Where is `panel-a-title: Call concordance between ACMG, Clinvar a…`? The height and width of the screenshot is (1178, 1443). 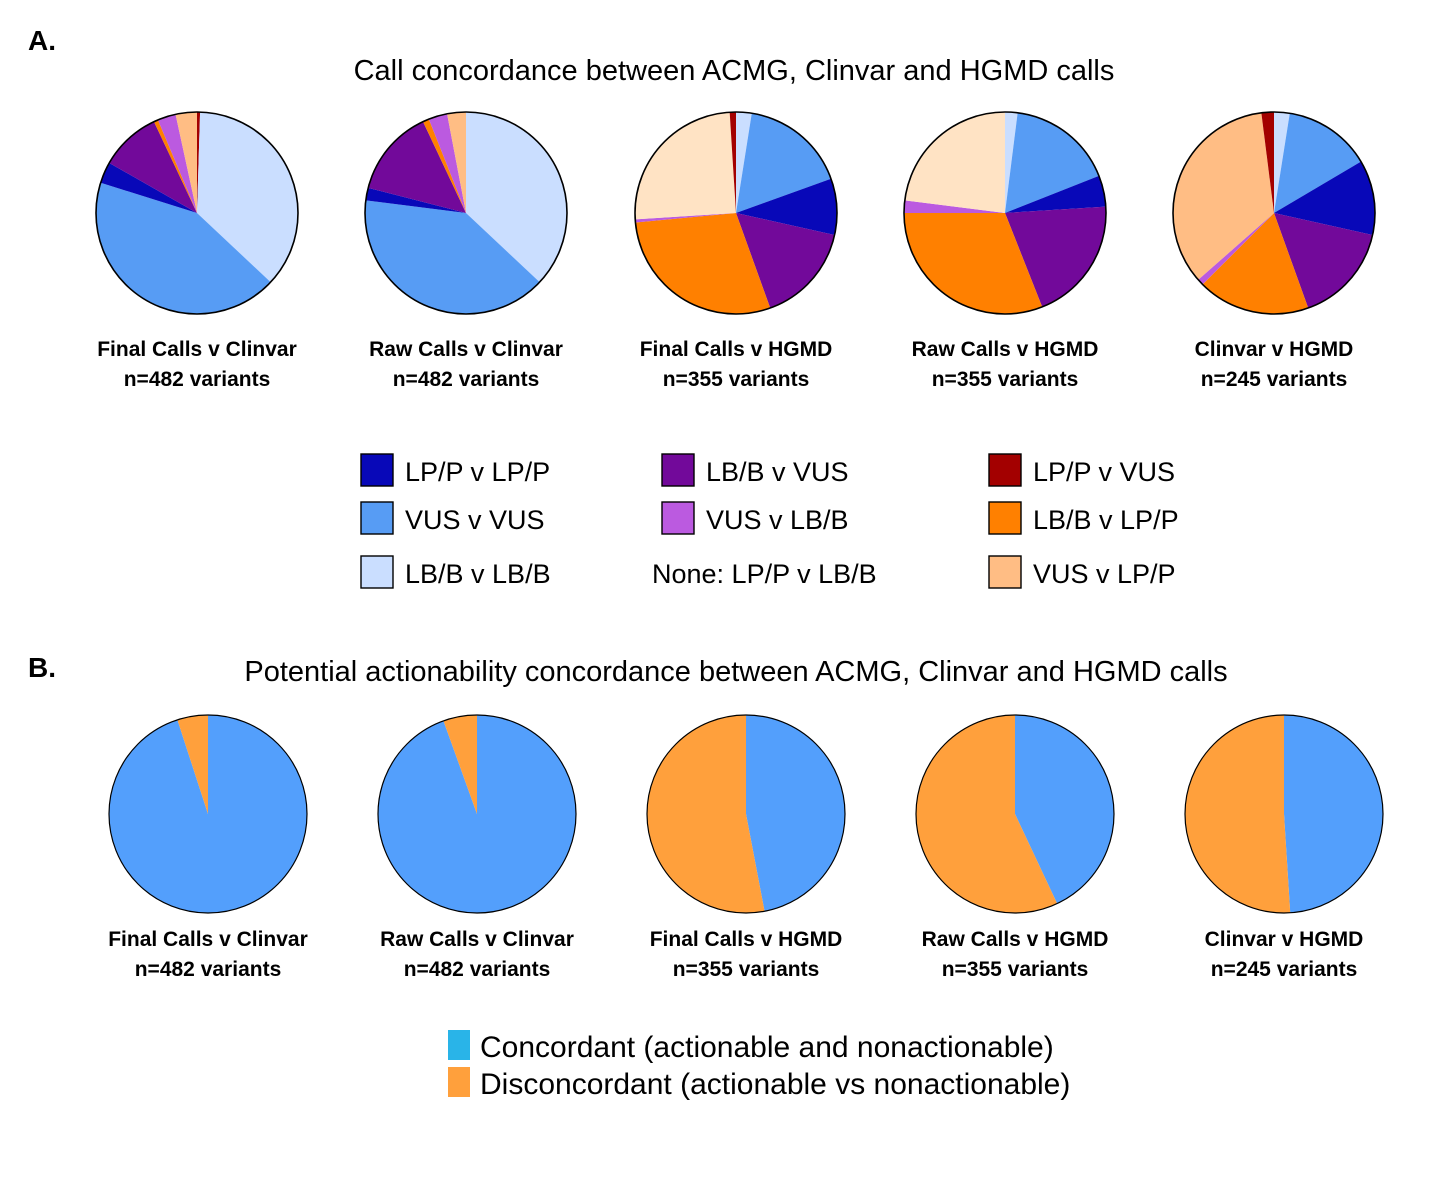
panel-a-title: Call concordance between ACMG, Clinvar a… is located at coordinates (734, 71).